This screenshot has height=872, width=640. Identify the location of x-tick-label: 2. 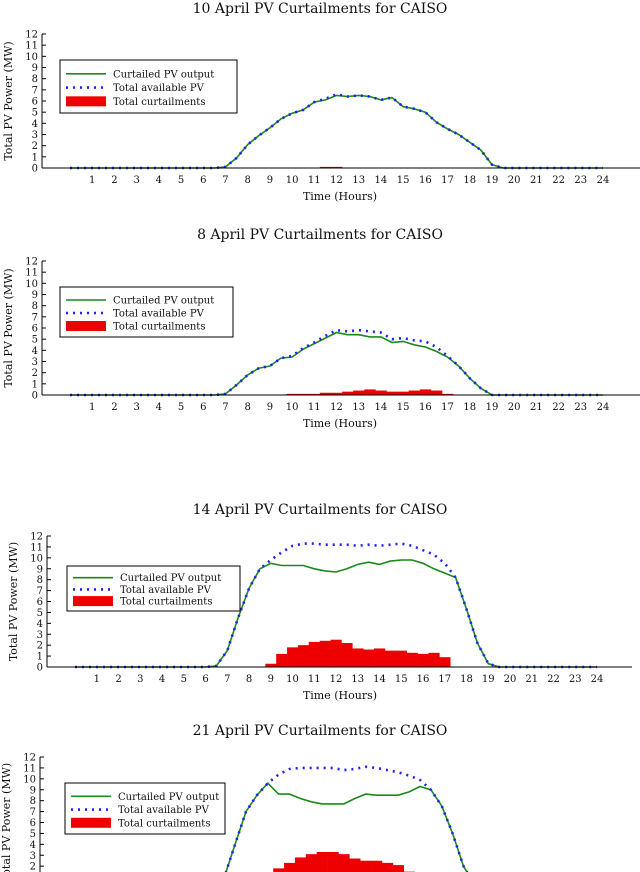
(114, 407).